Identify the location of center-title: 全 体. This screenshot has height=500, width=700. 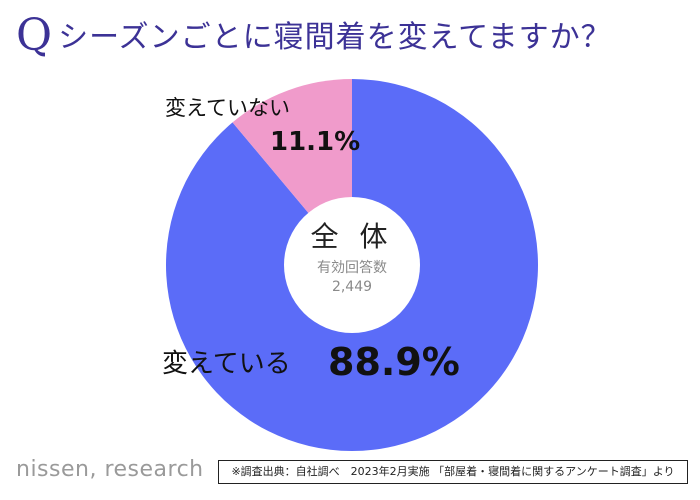
(352, 236).